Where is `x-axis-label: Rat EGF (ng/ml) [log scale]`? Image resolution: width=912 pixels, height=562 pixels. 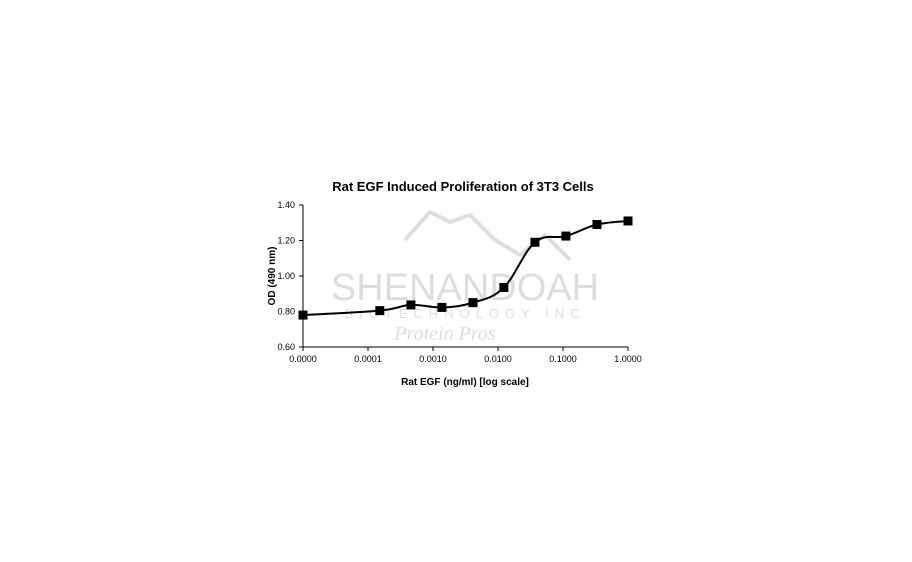
x-axis-label: Rat EGF (ng/ml) [log scale] is located at coordinates (465, 382).